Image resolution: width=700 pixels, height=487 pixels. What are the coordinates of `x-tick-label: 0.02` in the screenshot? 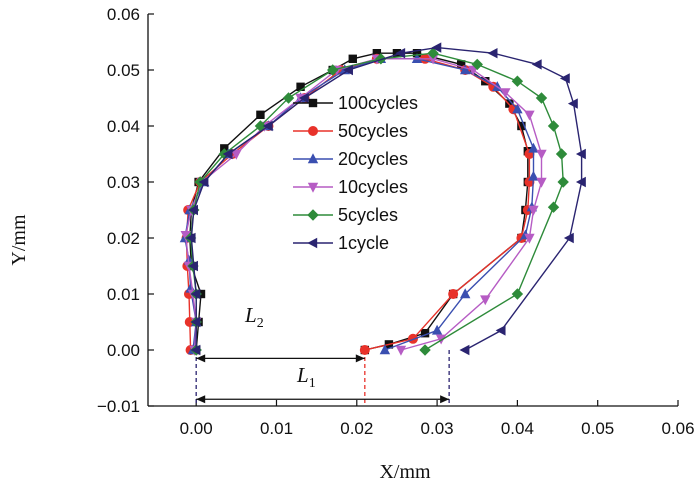 It's located at (356, 428).